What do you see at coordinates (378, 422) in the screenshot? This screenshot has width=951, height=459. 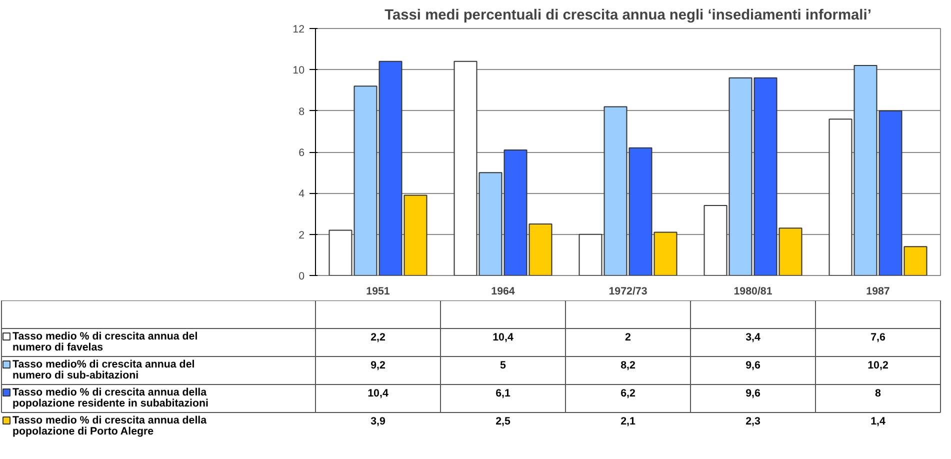 I see `data-label: 3,9` at bounding box center [378, 422].